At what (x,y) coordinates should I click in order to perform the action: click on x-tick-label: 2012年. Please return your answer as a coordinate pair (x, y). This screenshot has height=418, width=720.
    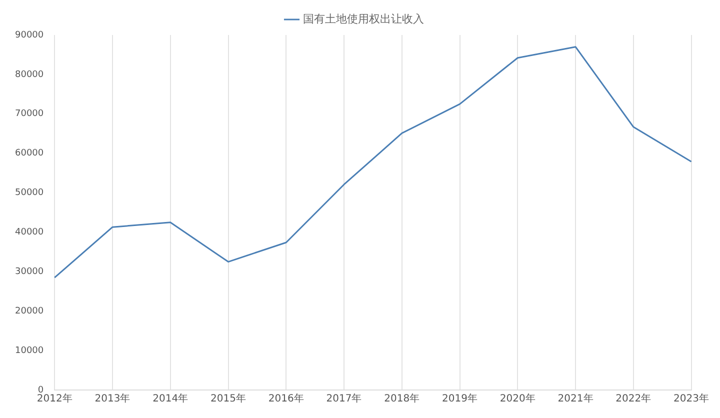
    Looking at the image, I should click on (54, 398).